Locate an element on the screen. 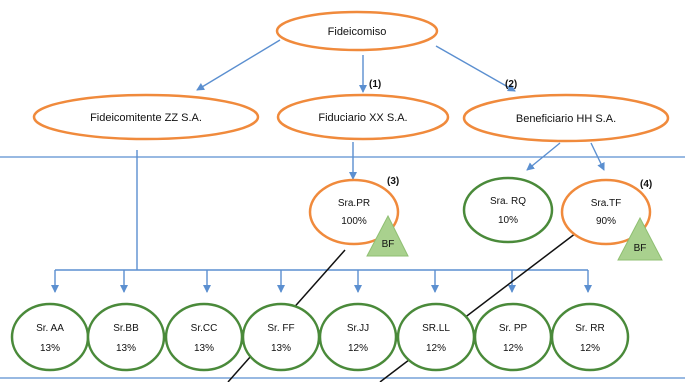 The image size is (685, 382). bf-label-tf: BF is located at coordinates (640, 248).